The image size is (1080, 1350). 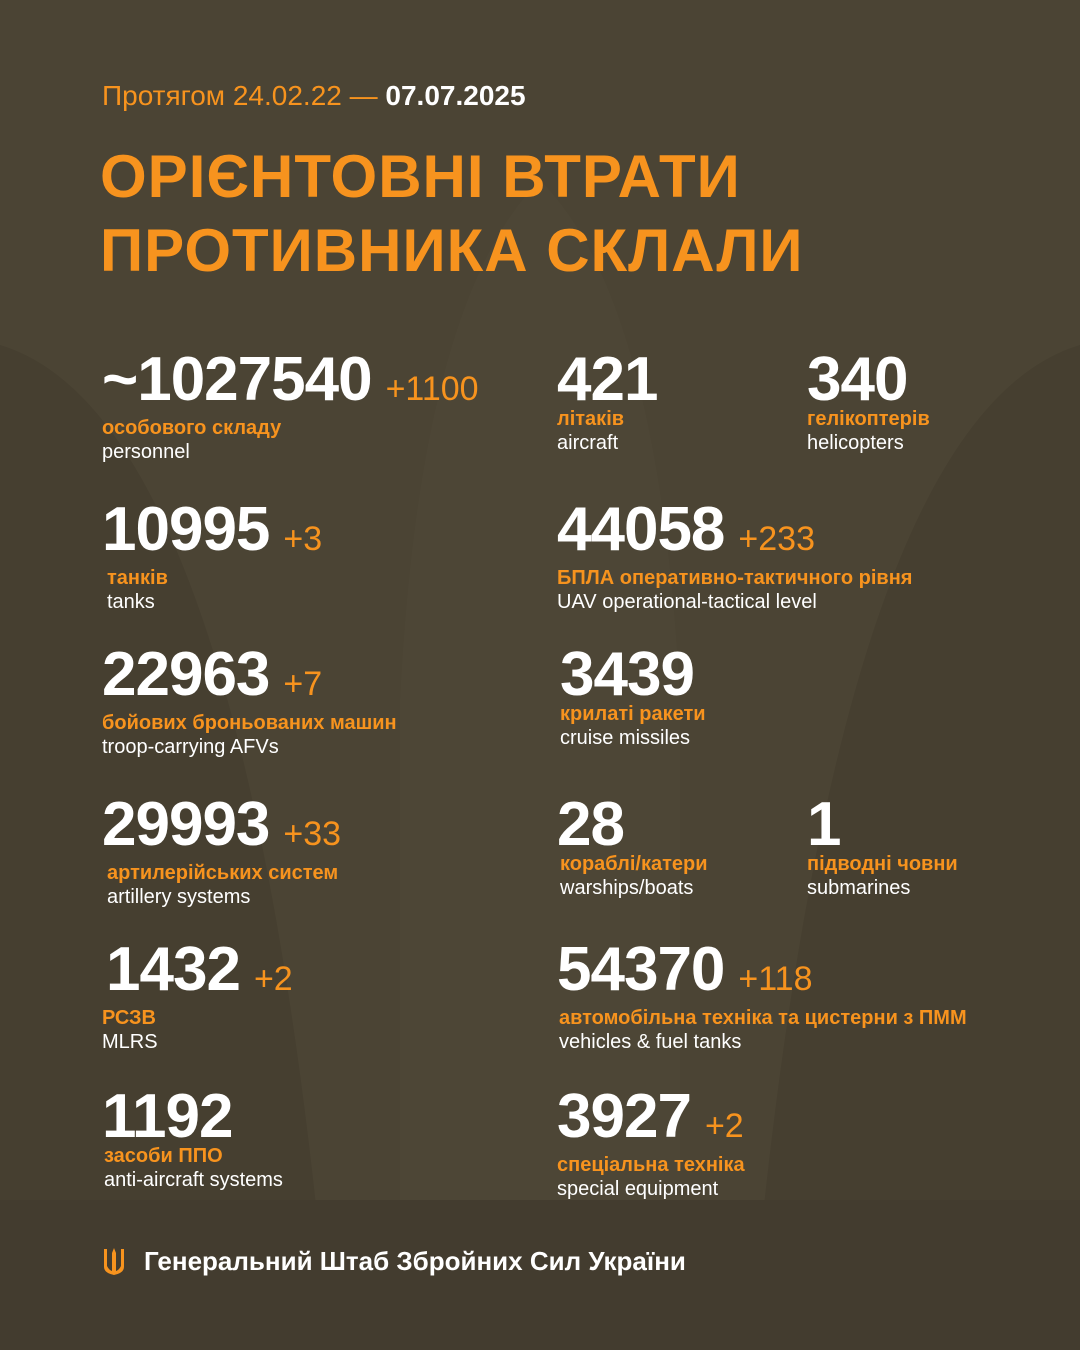 I want to click on stat-value: ~1027540 +1100, so click(x=290, y=383).